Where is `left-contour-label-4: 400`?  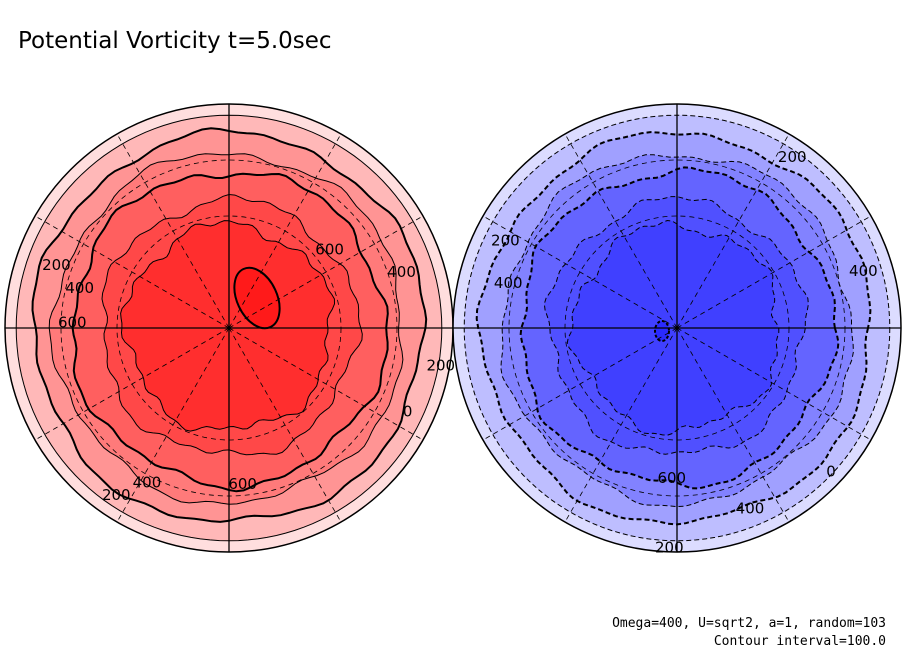 left-contour-label-4: 400 is located at coordinates (401, 272).